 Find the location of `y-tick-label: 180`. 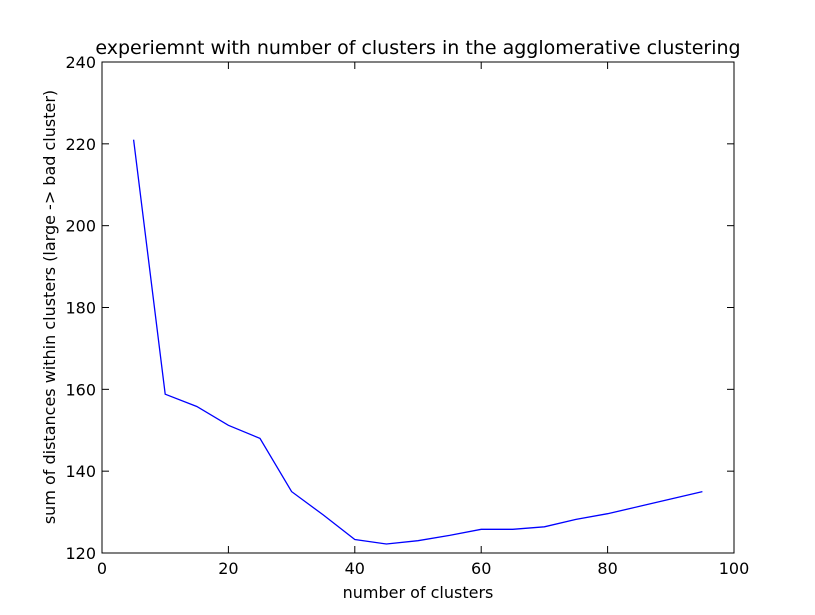

y-tick-label: 180 is located at coordinates (80, 308).